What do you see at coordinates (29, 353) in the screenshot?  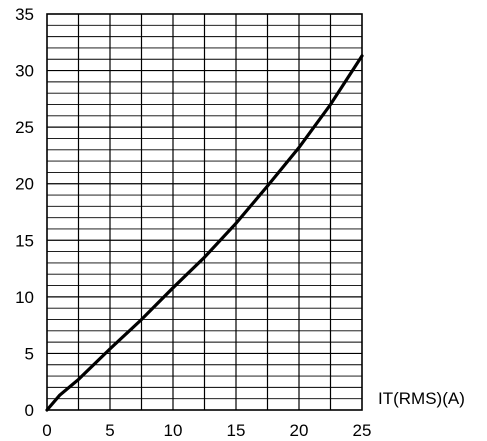 I see `y-tick-label: 5` at bounding box center [29, 353].